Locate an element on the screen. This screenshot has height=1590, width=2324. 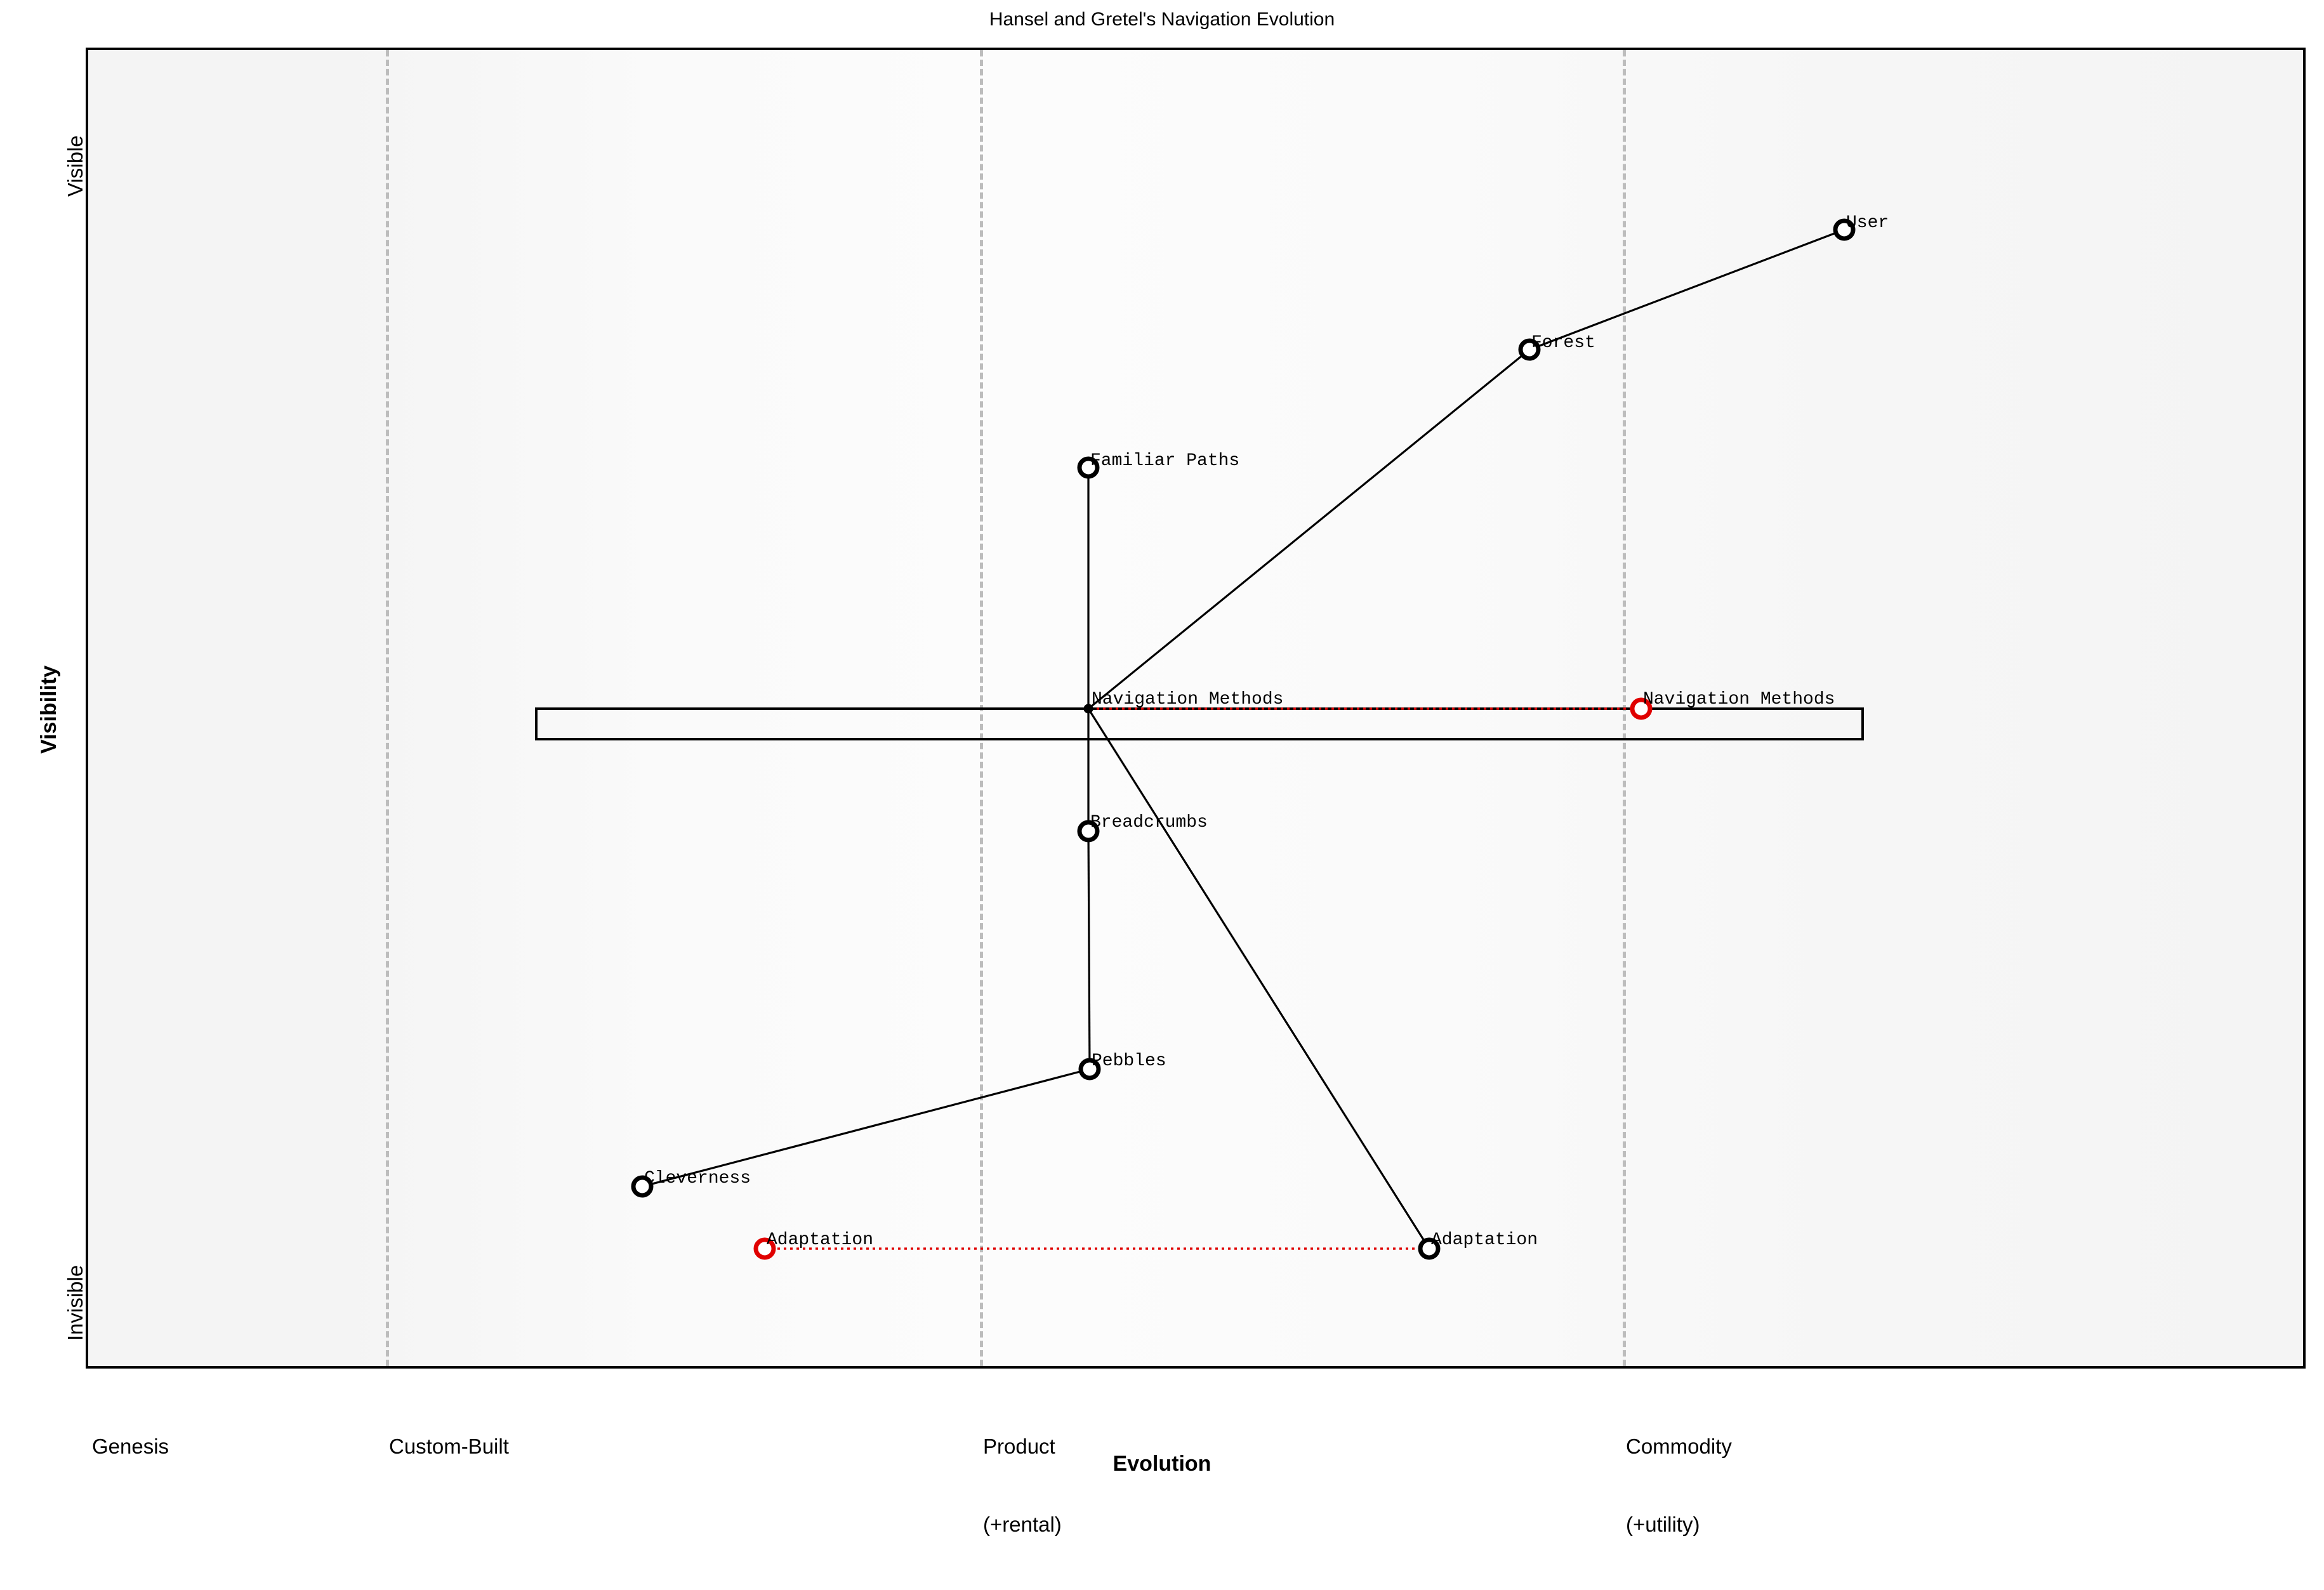
x-tick-genesis-line1: Genesis is located at coordinates (130, 1446).